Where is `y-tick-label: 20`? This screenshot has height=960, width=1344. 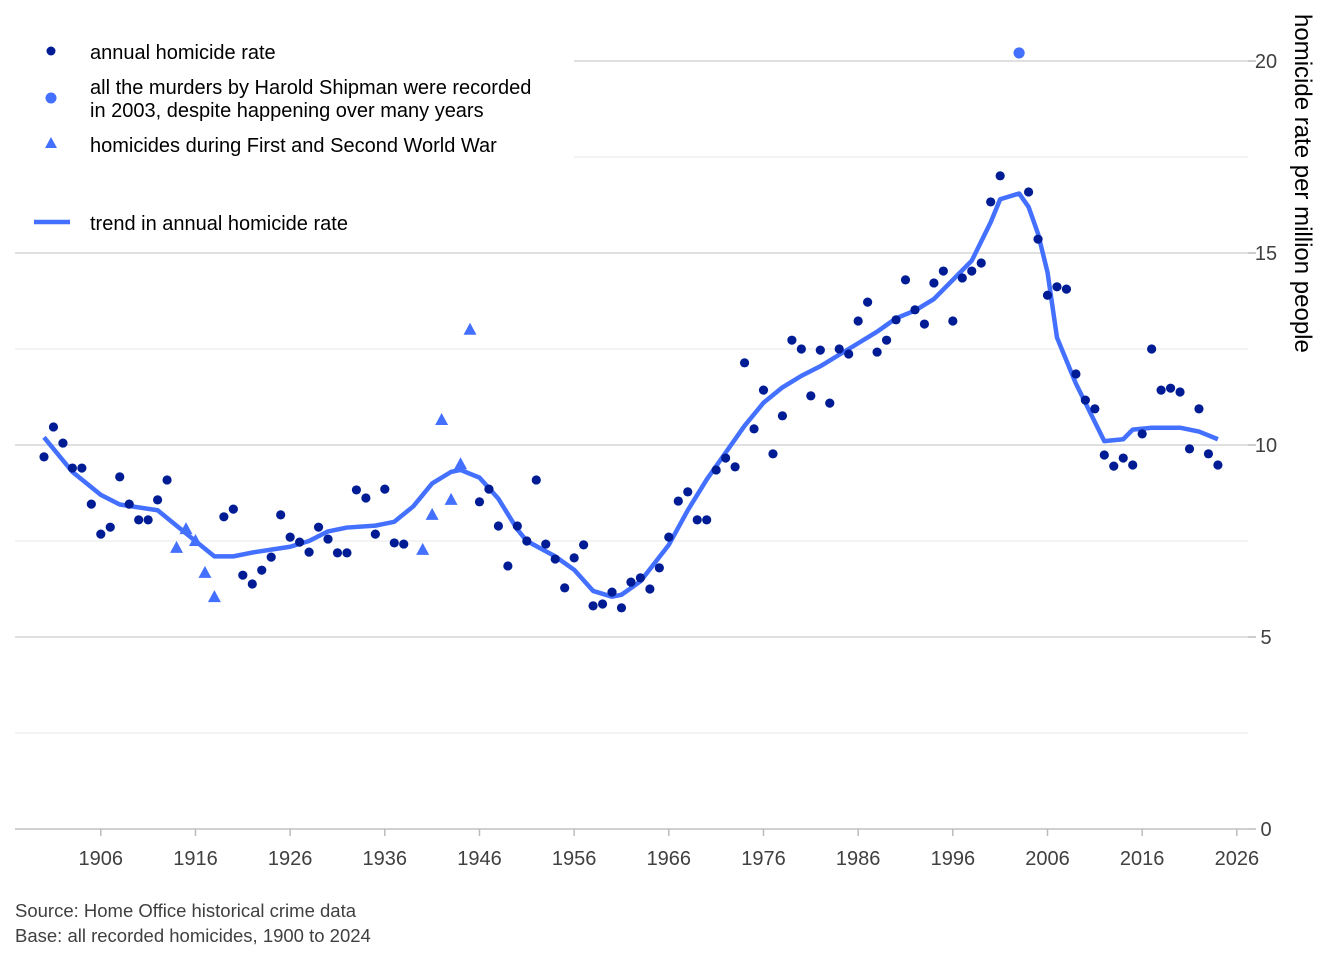
y-tick-label: 20 is located at coordinates (1266, 62).